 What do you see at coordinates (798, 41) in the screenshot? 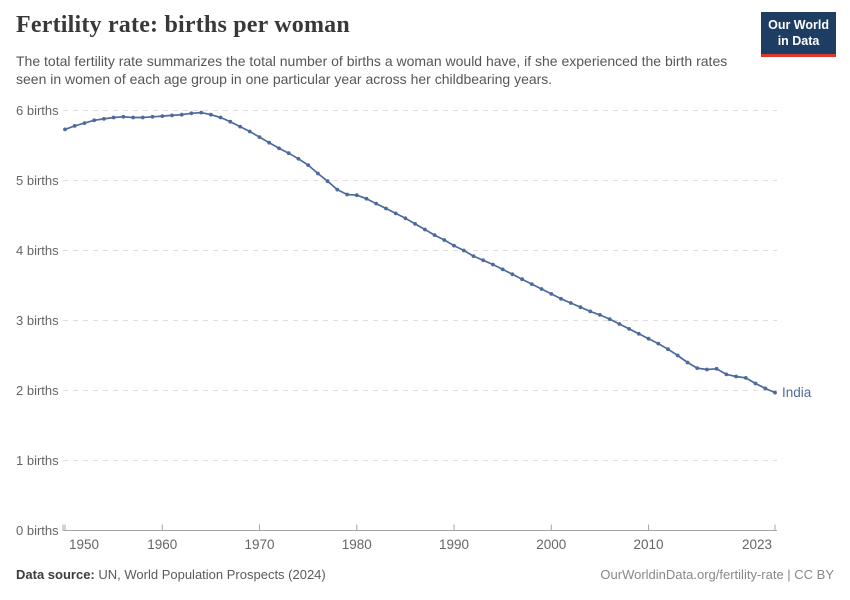
I see `owid-logo-line2: in Data` at bounding box center [798, 41].